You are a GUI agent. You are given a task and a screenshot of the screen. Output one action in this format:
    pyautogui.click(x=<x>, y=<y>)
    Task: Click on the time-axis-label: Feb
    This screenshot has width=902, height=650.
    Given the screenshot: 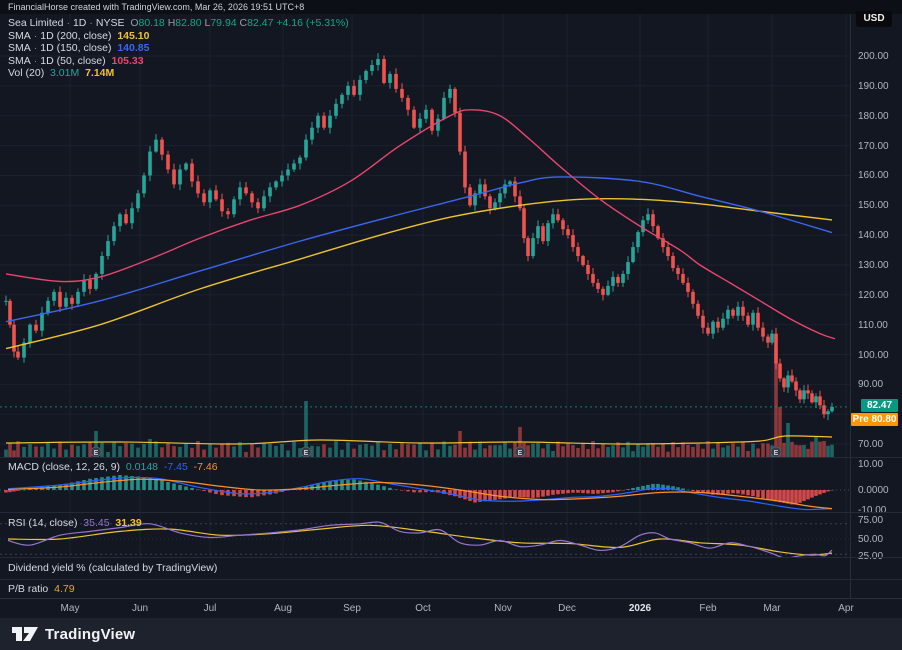 What is the action you would take?
    pyautogui.click(x=708, y=608)
    